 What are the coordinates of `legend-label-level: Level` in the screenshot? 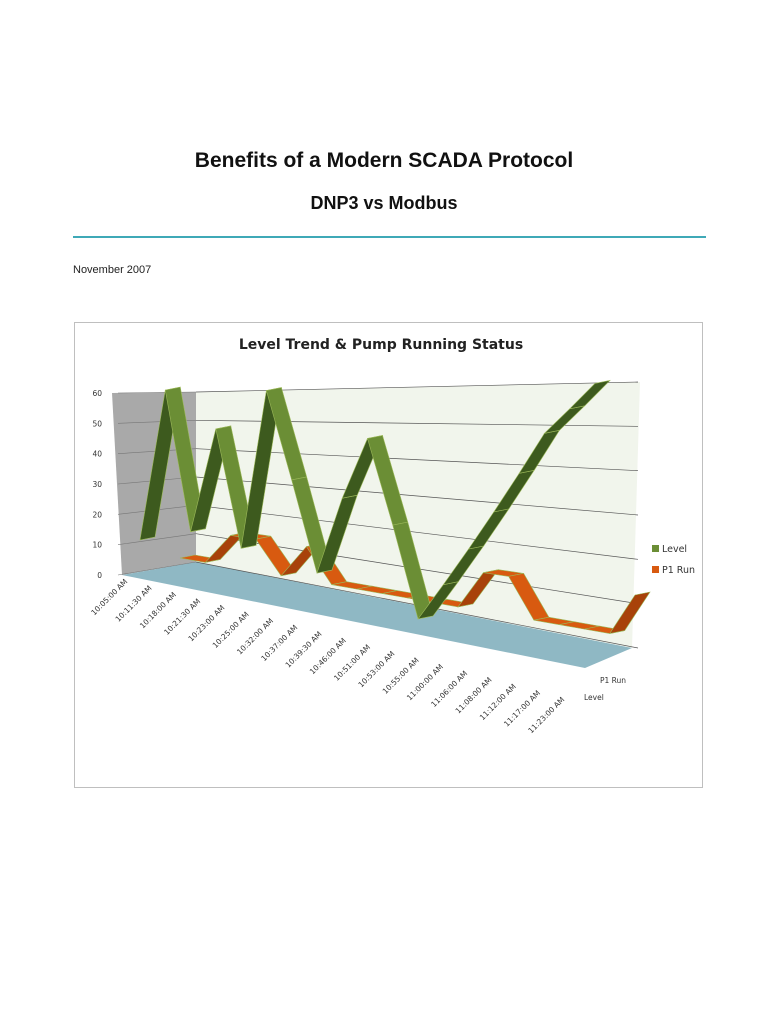 It's located at (674, 549).